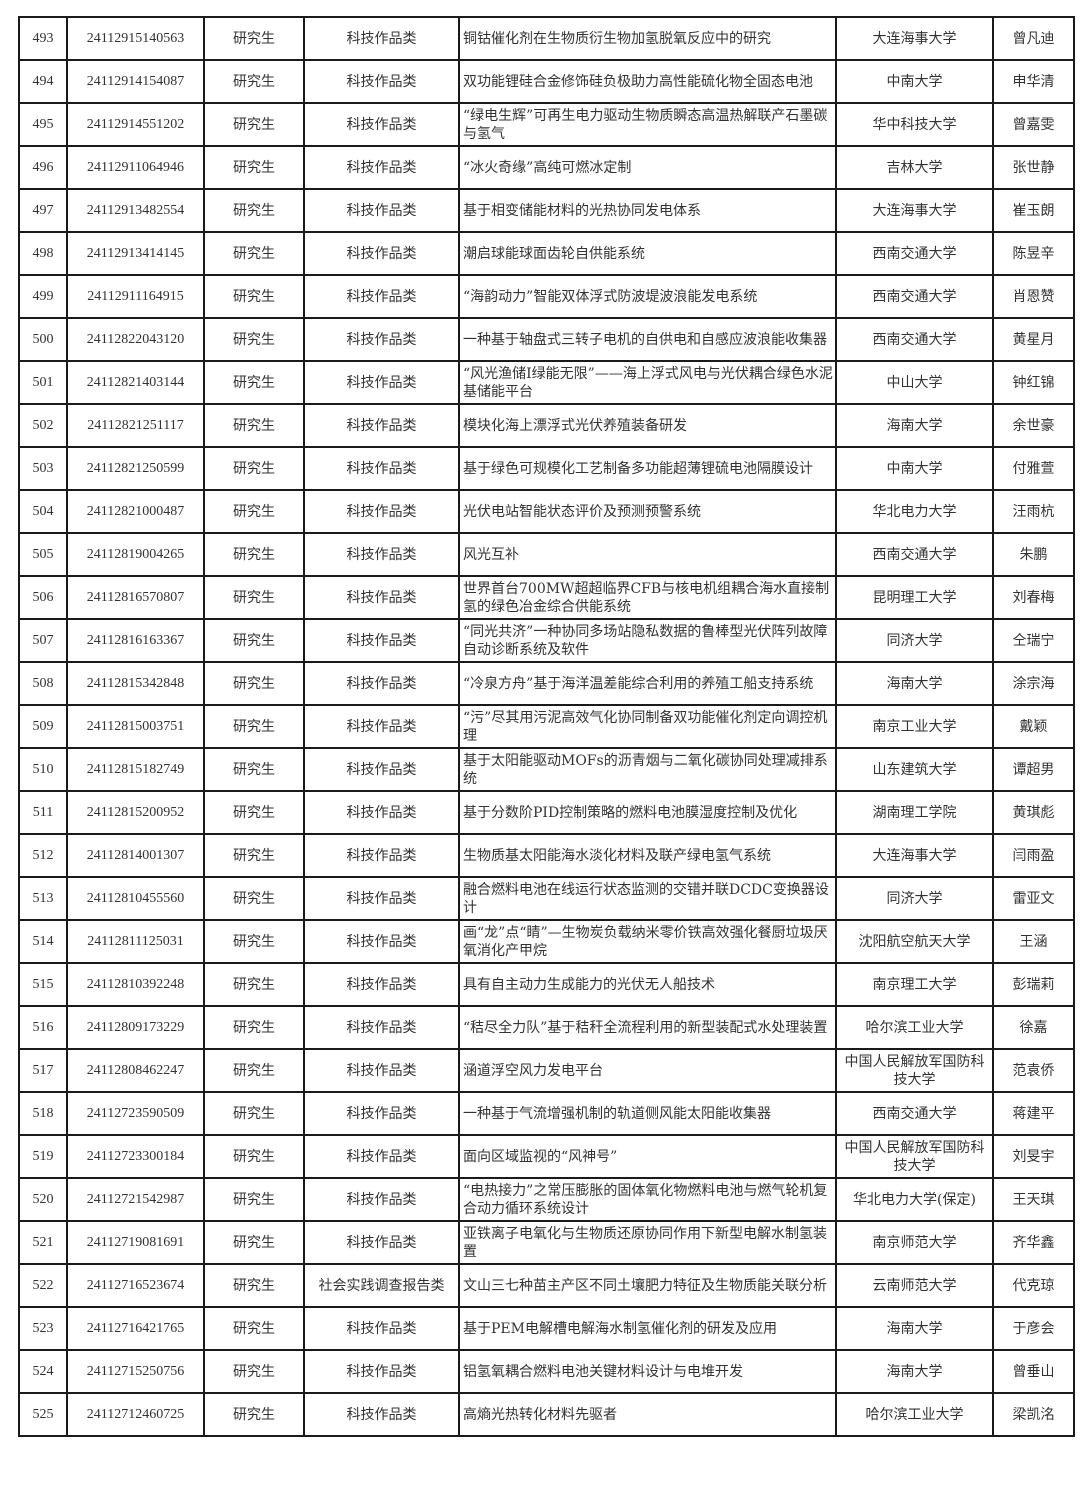 This screenshot has width=1080, height=1510. I want to click on project-title-cell: “冷泉方舟”基于海洋温差能综合利用的养殖工船支持系统, so click(647, 683).